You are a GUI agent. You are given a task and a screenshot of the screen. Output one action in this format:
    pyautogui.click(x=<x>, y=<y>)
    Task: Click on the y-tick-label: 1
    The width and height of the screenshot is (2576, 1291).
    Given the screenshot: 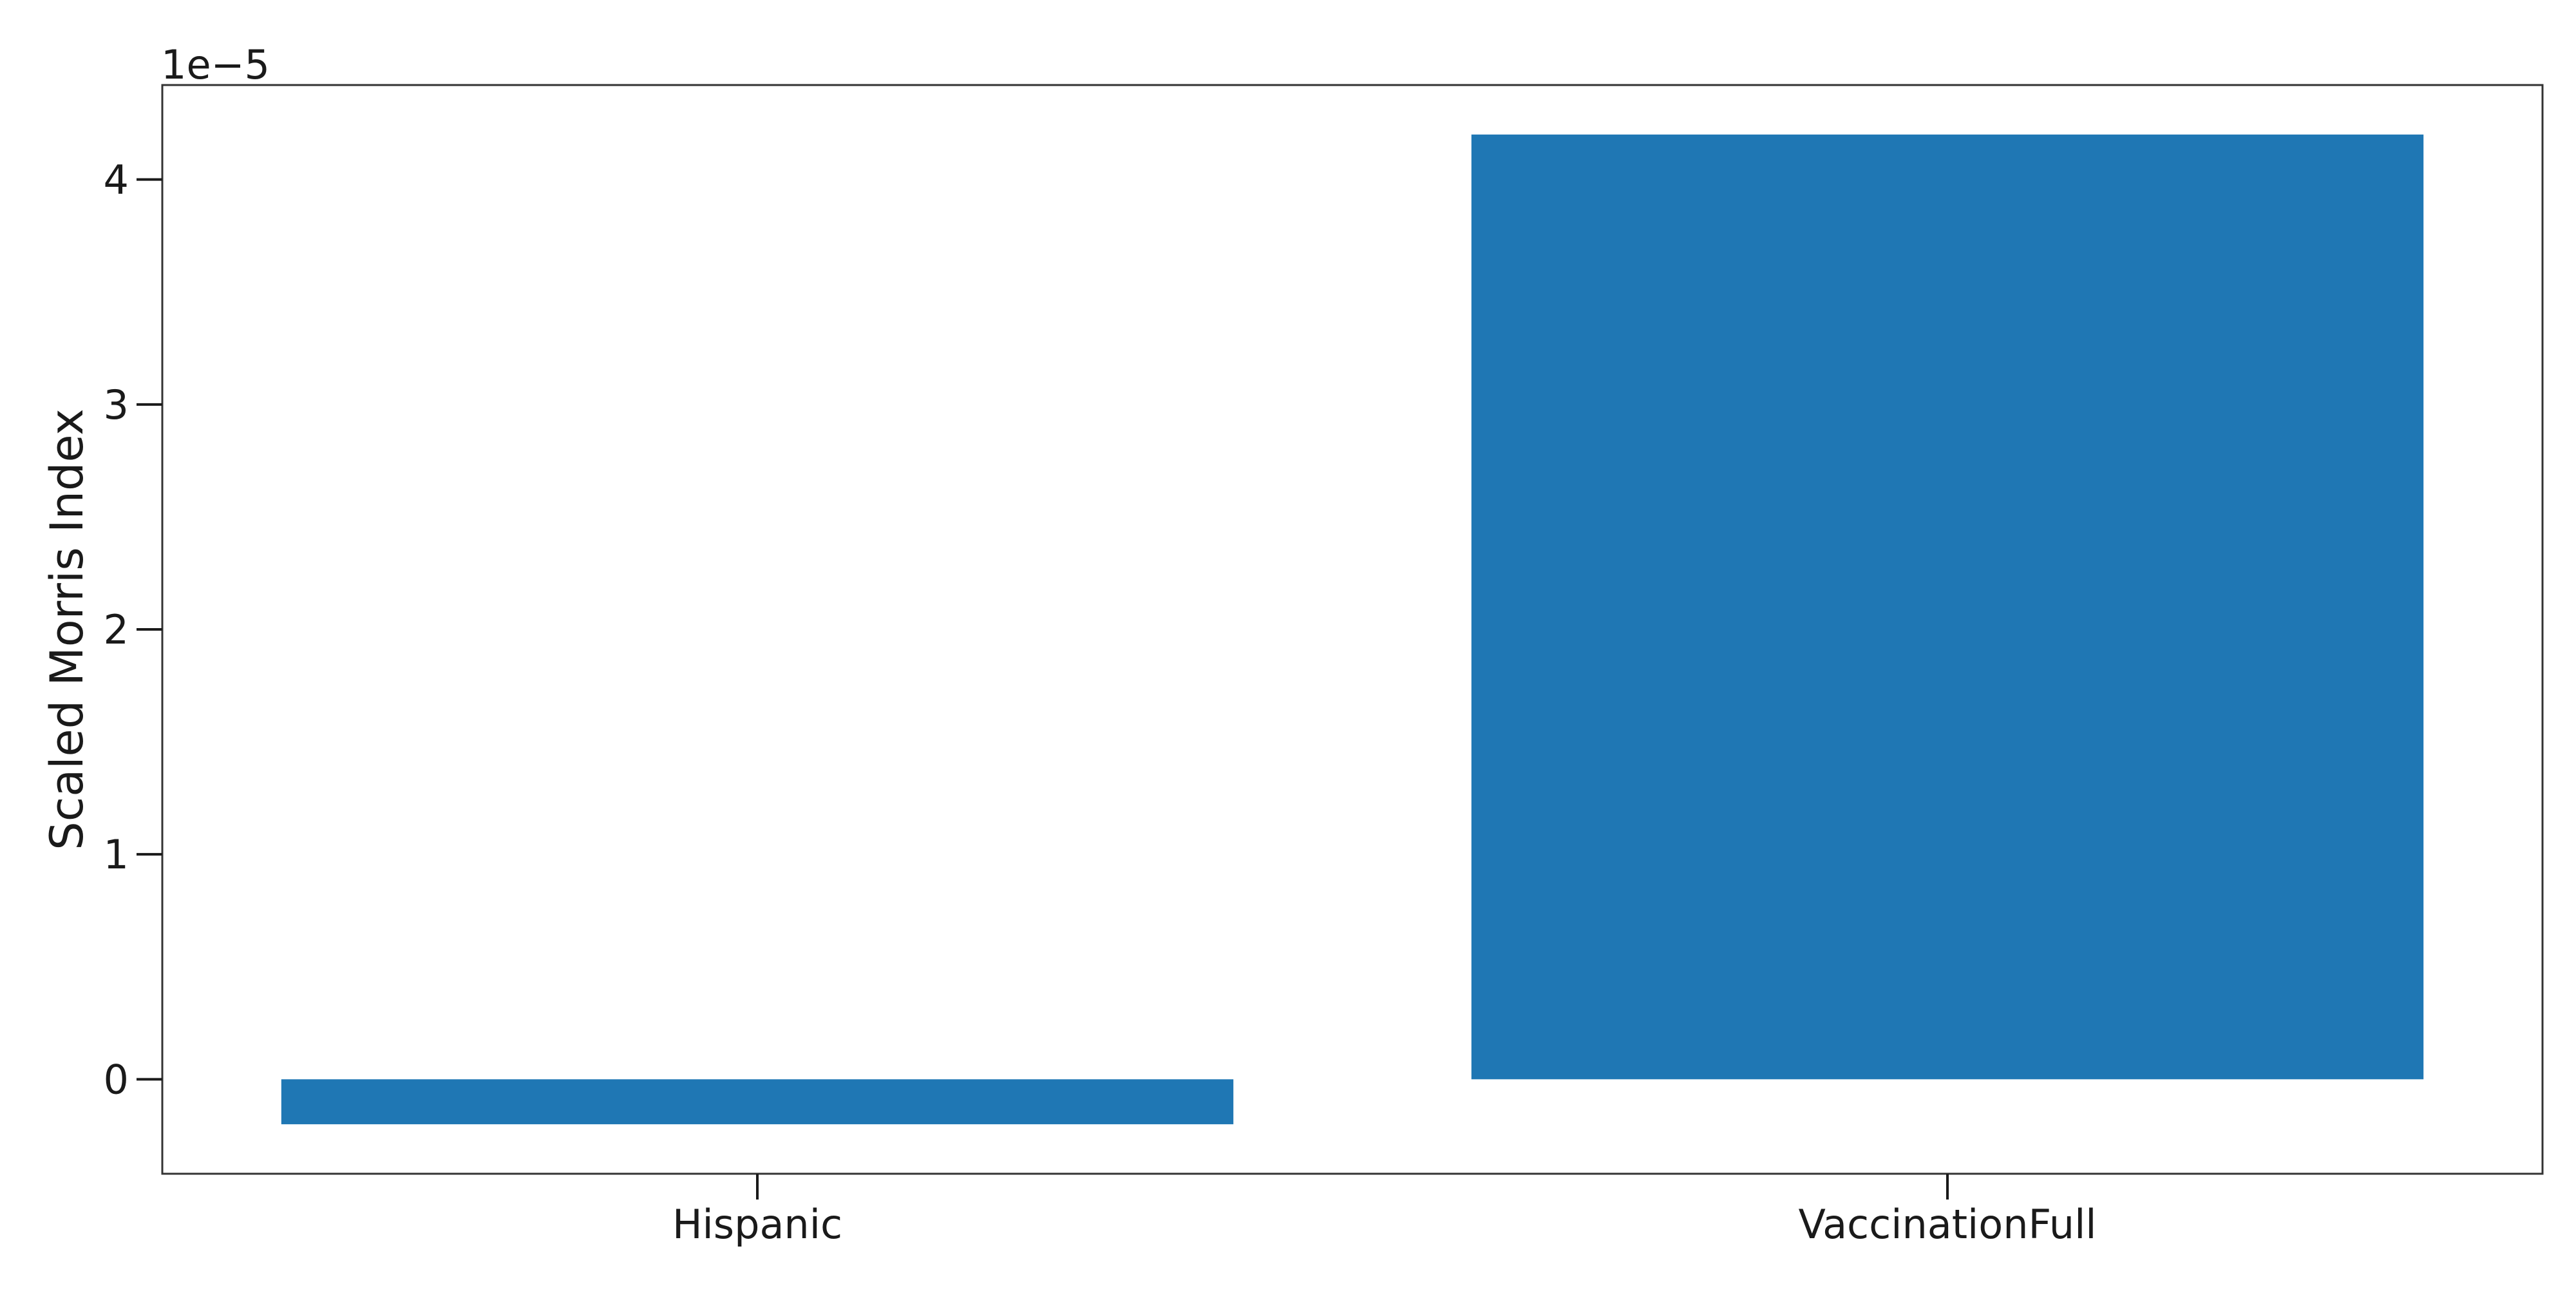 What is the action you would take?
    pyautogui.click(x=116, y=854)
    